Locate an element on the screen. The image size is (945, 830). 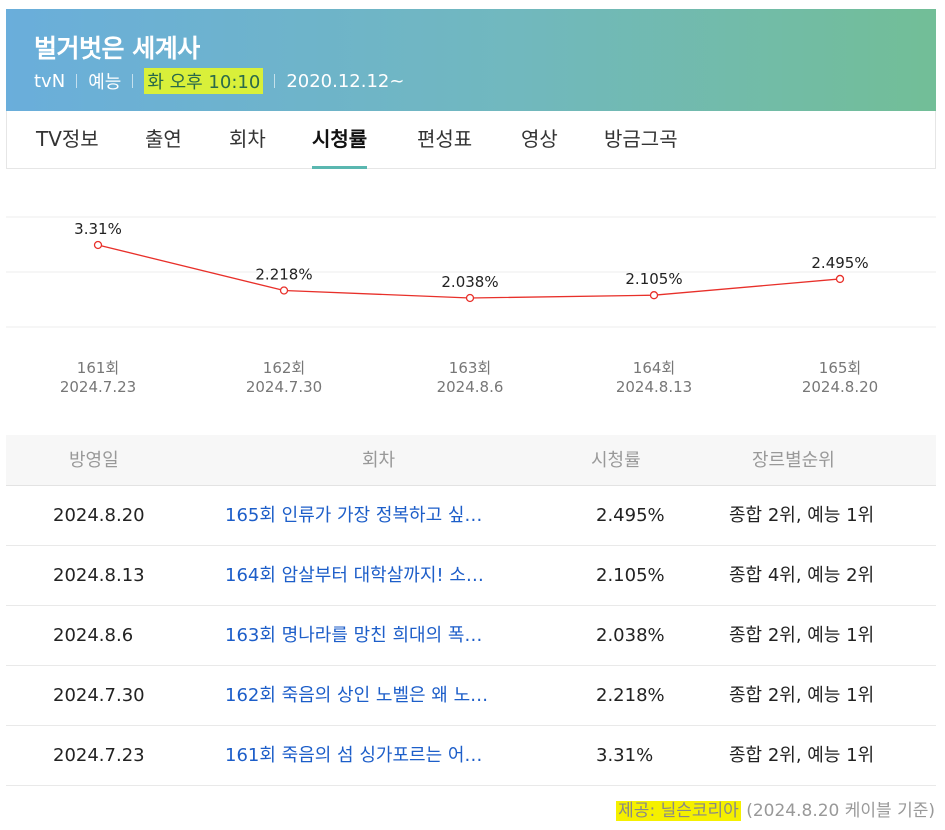
x-axis-tick-label: 165회 2024.8.20 is located at coordinates (840, 378).